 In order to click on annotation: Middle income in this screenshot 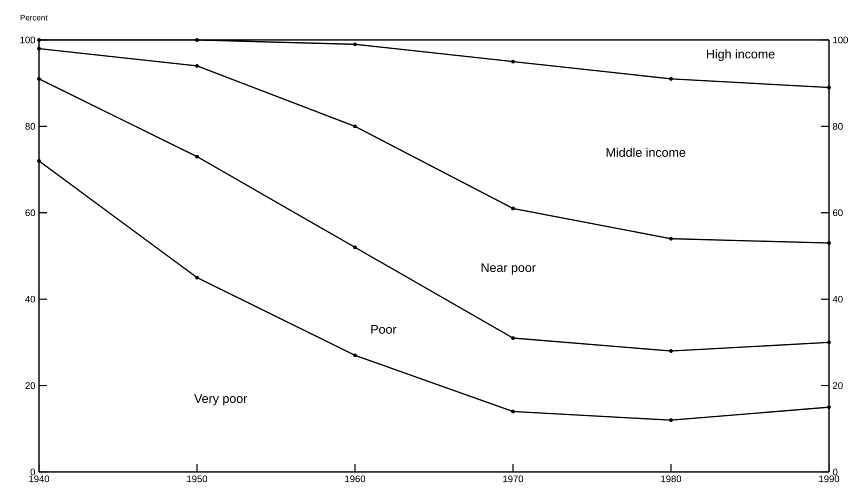, I will do `click(646, 152)`.